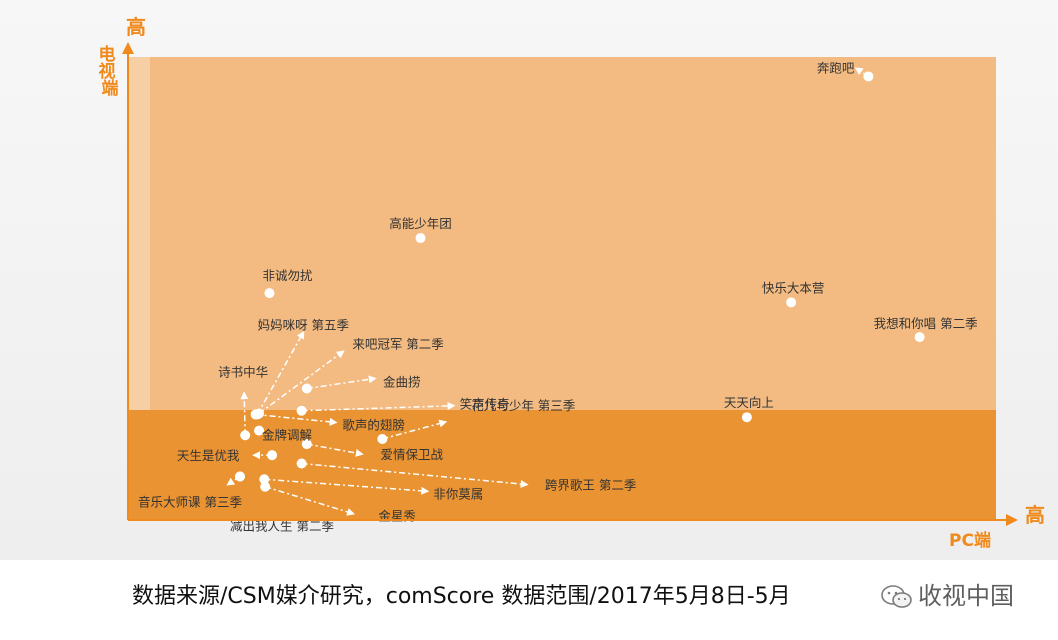 Image resolution: width=1058 pixels, height=640 pixels. Describe the element at coordinates (412, 454) in the screenshot. I see `data-label: 爱情保卫战` at that location.